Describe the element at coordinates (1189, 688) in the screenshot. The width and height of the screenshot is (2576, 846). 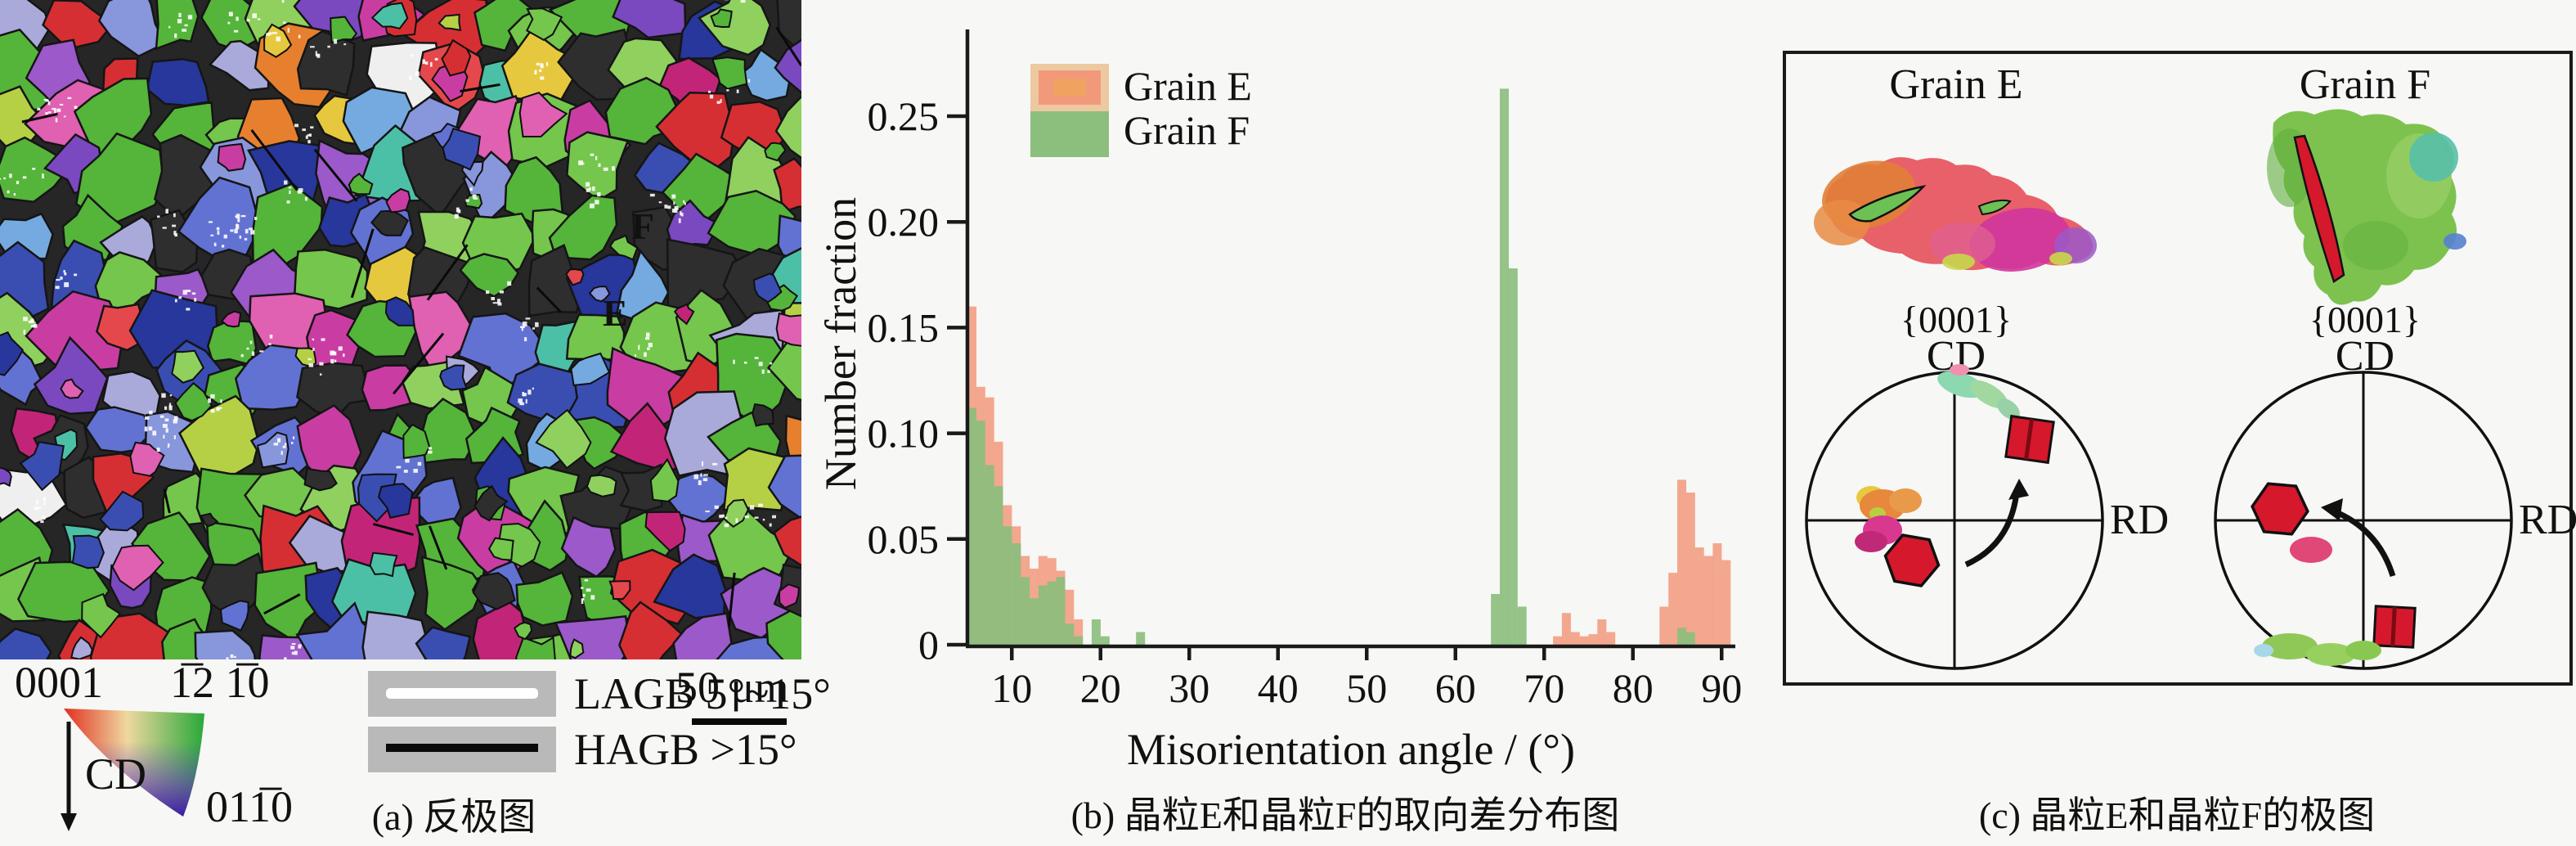
I see `x-tick-label-2: 30` at that location.